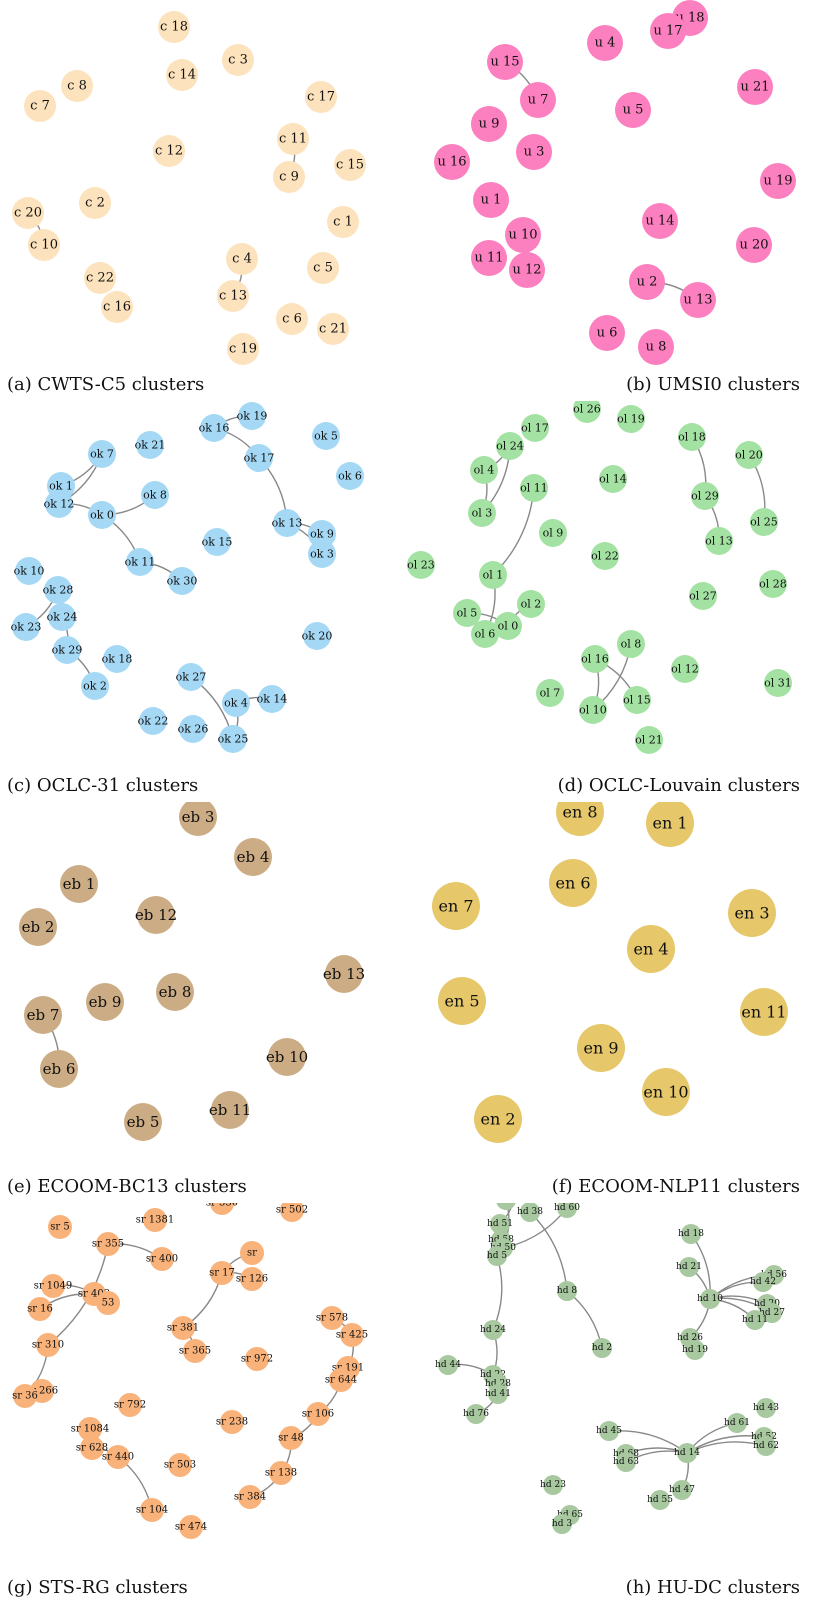  What do you see at coordinates (580, 819) in the screenshot?
I see `cluster-node-en-8: en 8` at bounding box center [580, 819].